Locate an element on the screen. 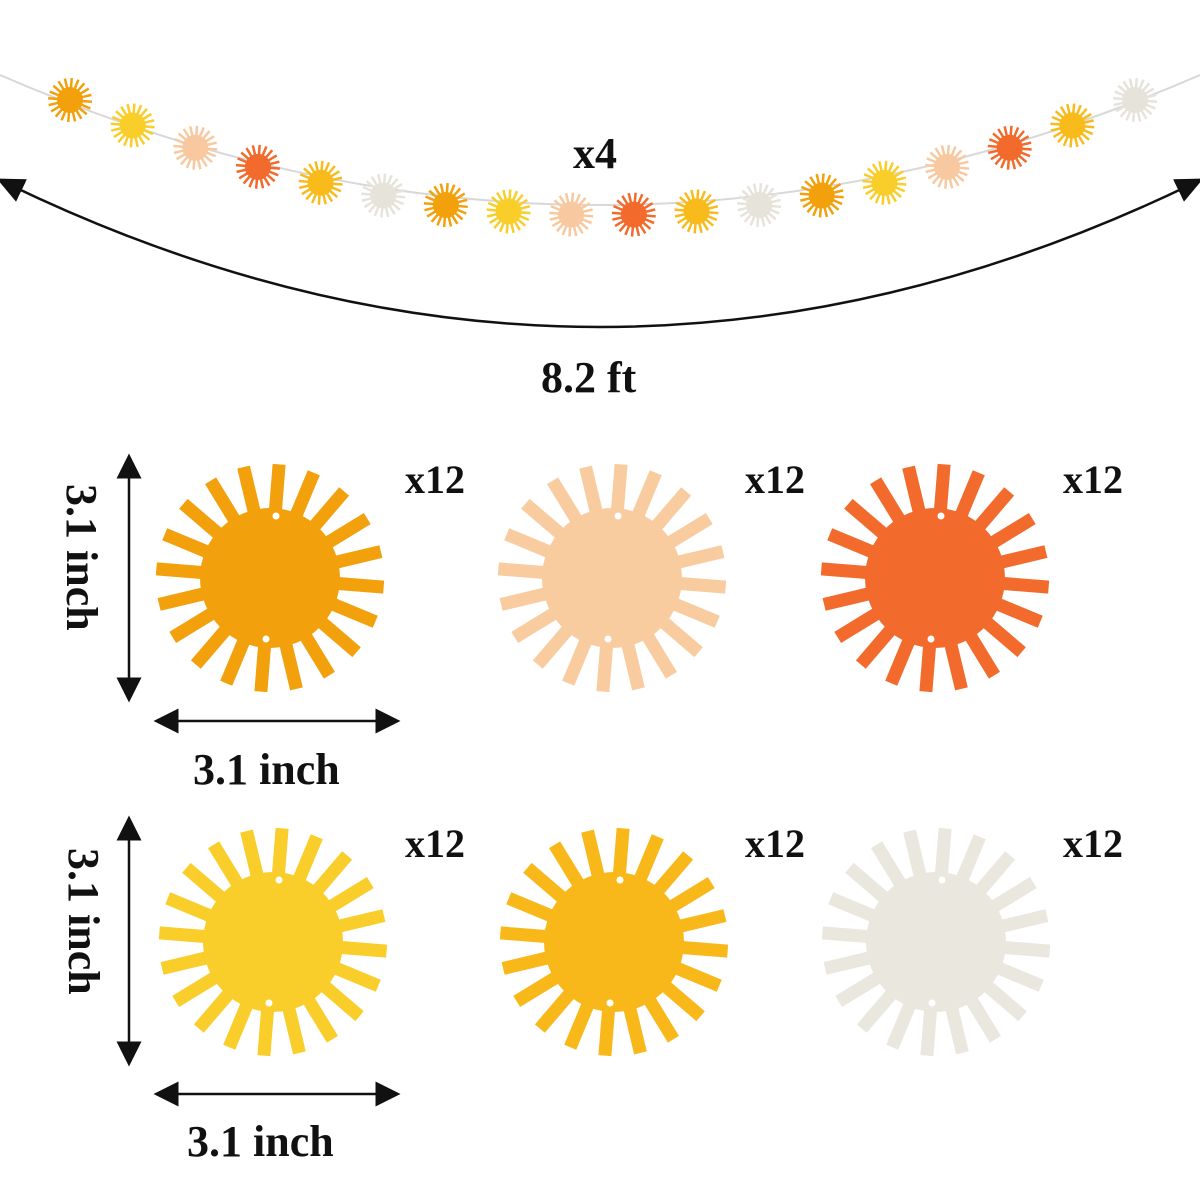 The width and height of the screenshot is (1200, 1200). count-red-orange-sun: x12 is located at coordinates (1093, 479).